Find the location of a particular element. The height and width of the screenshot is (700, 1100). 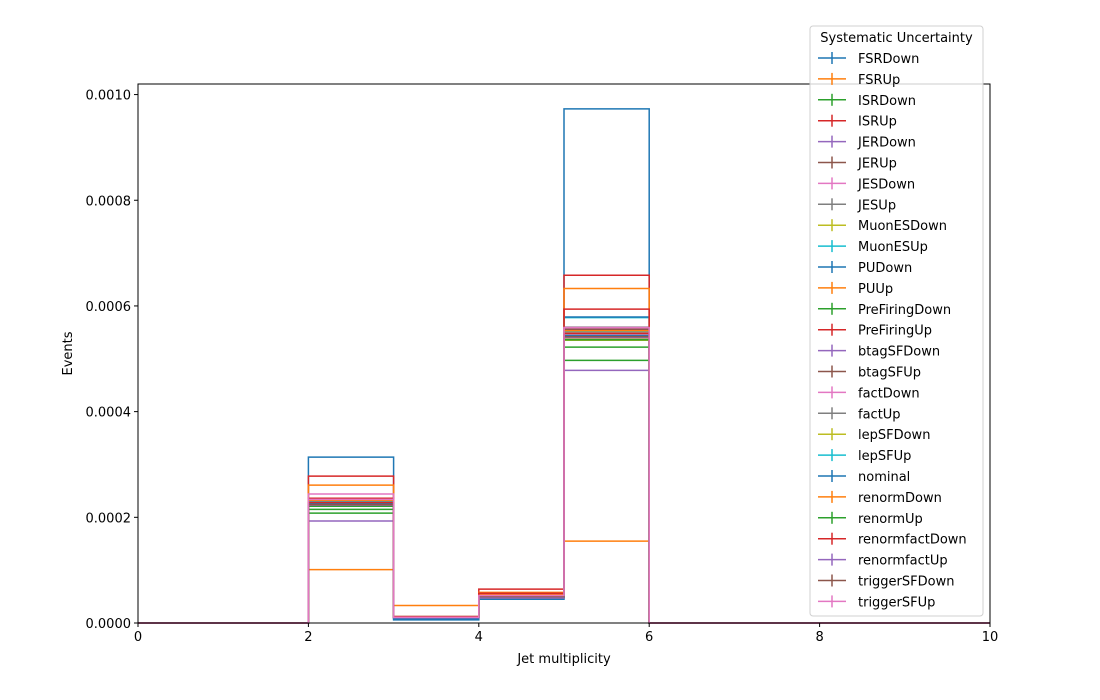

legend-label-triggerSFUp: triggerSFUp is located at coordinates (896, 602).